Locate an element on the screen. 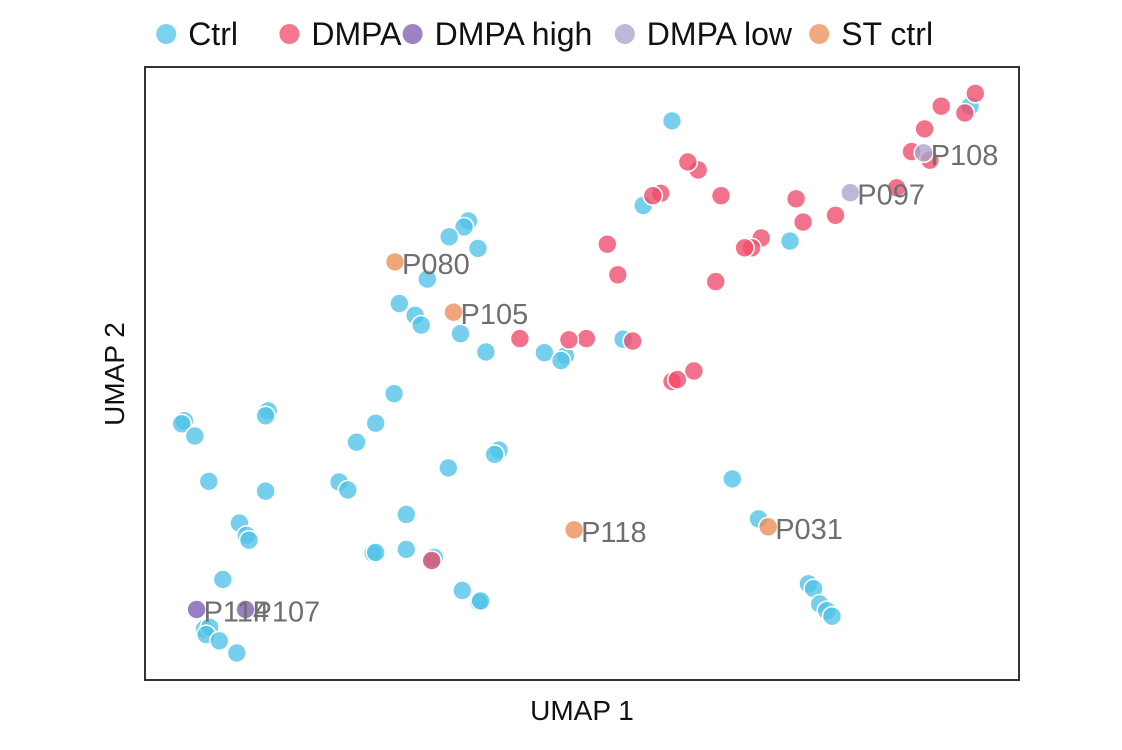 Image resolution: width=1122 pixels, height=750 pixels. point-annotation: P107 is located at coordinates (287, 613).